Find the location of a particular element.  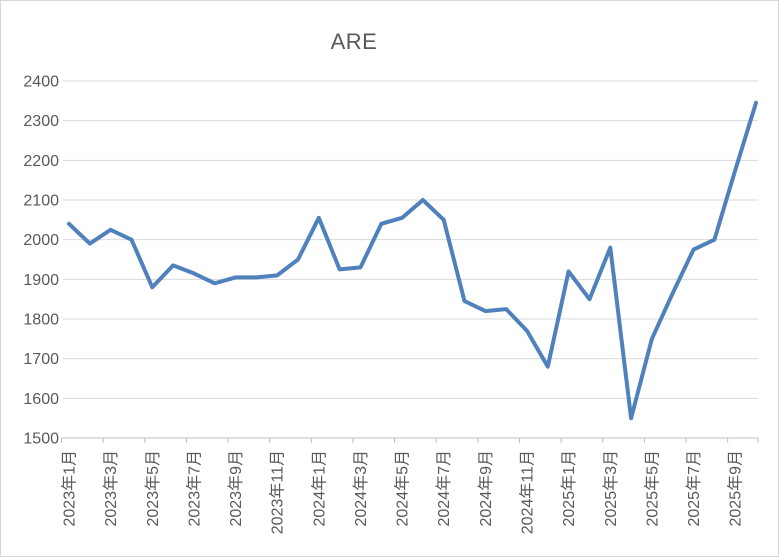

y-axis-tick-label: 1900 is located at coordinates (41, 280).